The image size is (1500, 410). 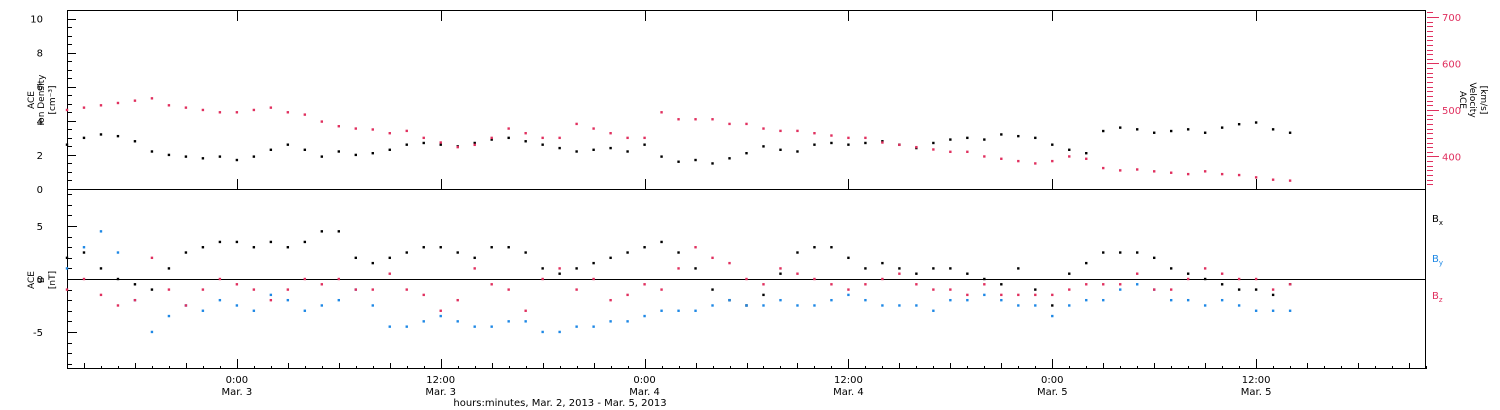 What do you see at coordinates (53, 280) in the screenshot?
I see `bottom-left-ylabel-line3: [nT]` at bounding box center [53, 280].